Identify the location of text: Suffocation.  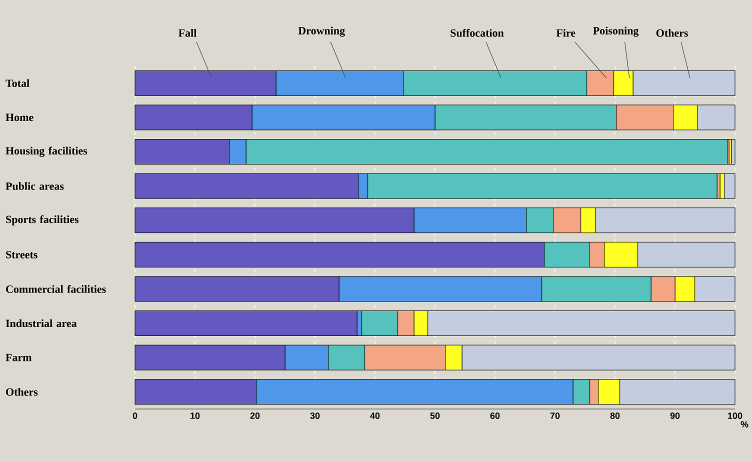
(477, 32).